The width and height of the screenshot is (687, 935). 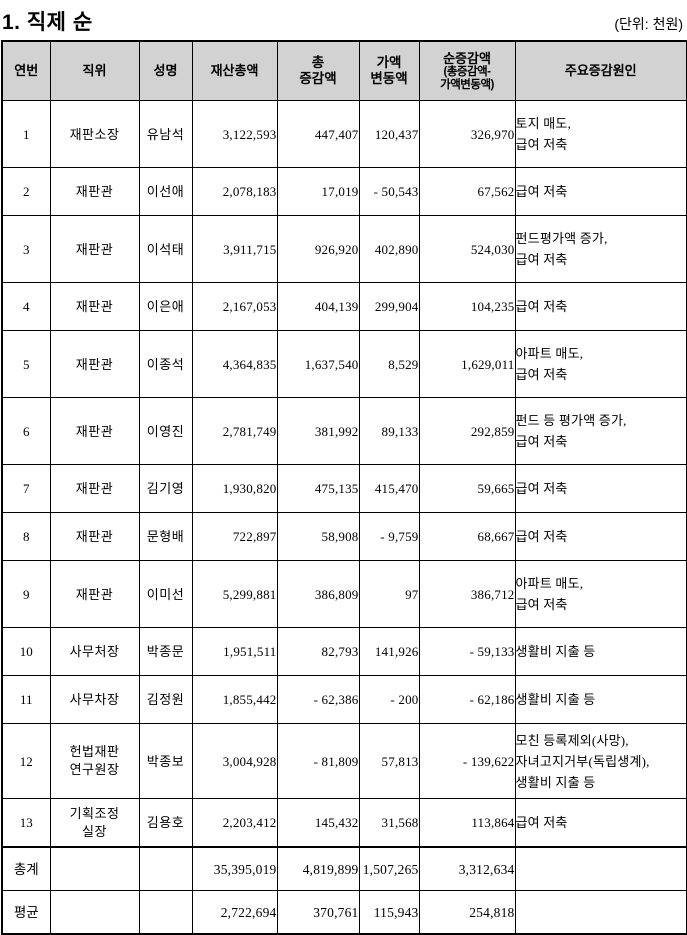 I want to click on cell-total-change: 926,920, so click(x=318, y=249).